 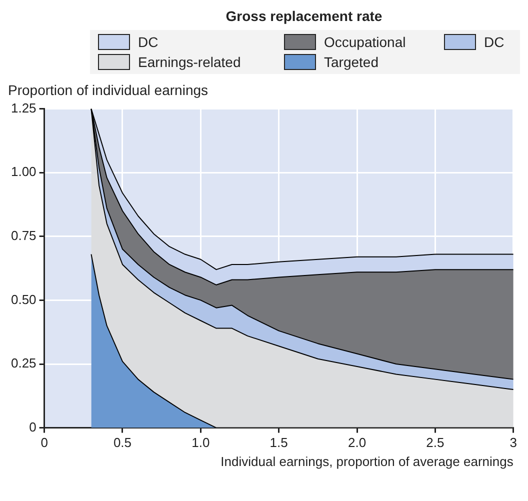 I want to click on chart-title: Gross replacement rate, so click(x=304, y=16).